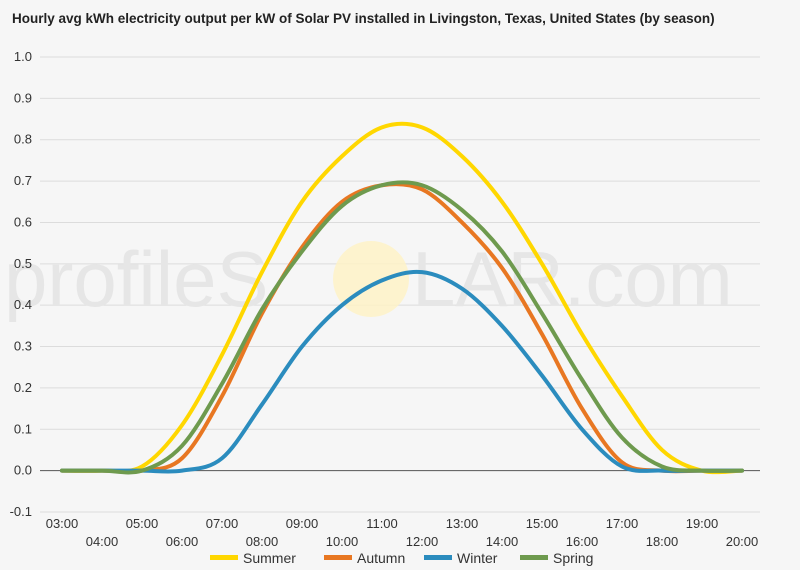 The height and width of the screenshot is (570, 800). Describe the element at coordinates (422, 541) in the screenshot. I see `x-tick-label: 12:00` at that location.